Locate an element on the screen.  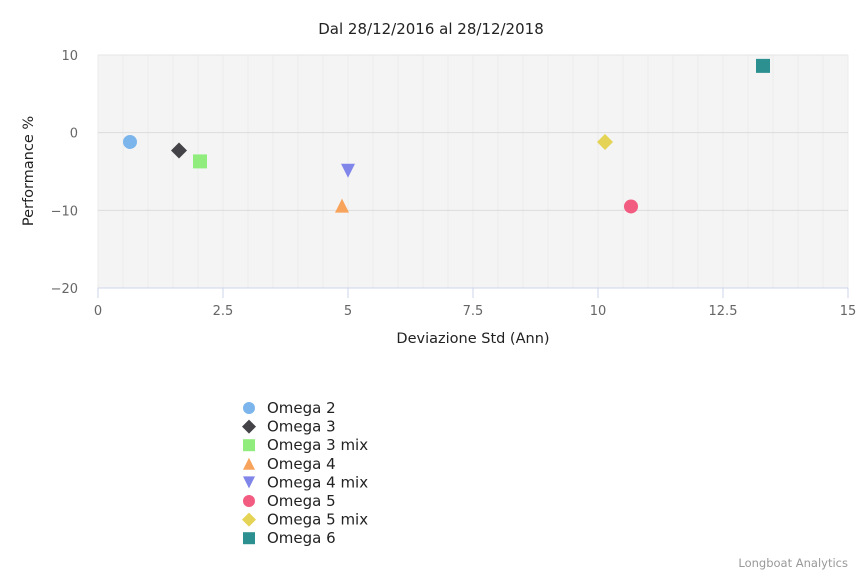
legend-item: Omega 2 is located at coordinates (289, 408).